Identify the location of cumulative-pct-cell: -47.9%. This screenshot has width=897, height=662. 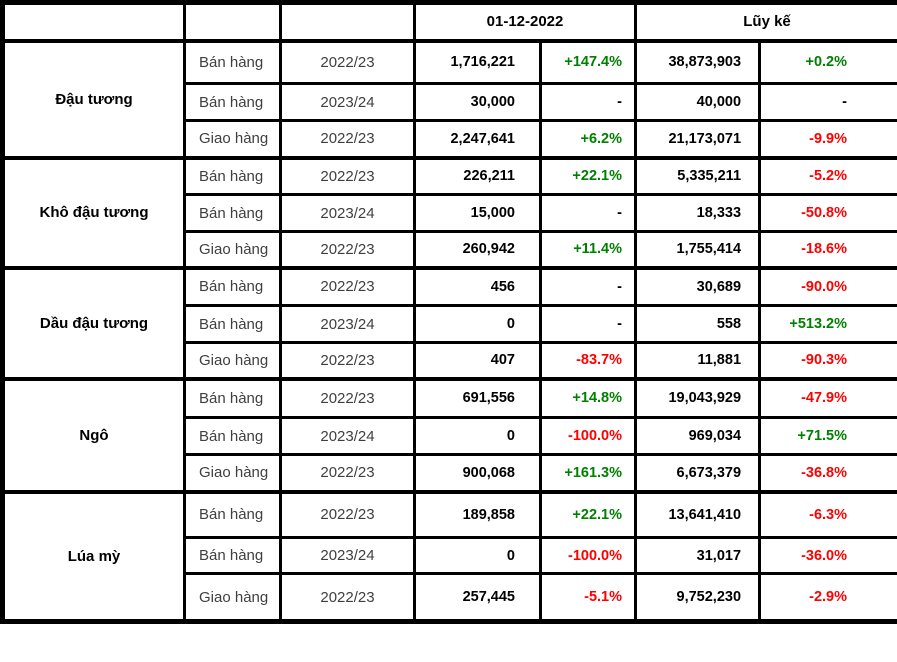
(827, 397).